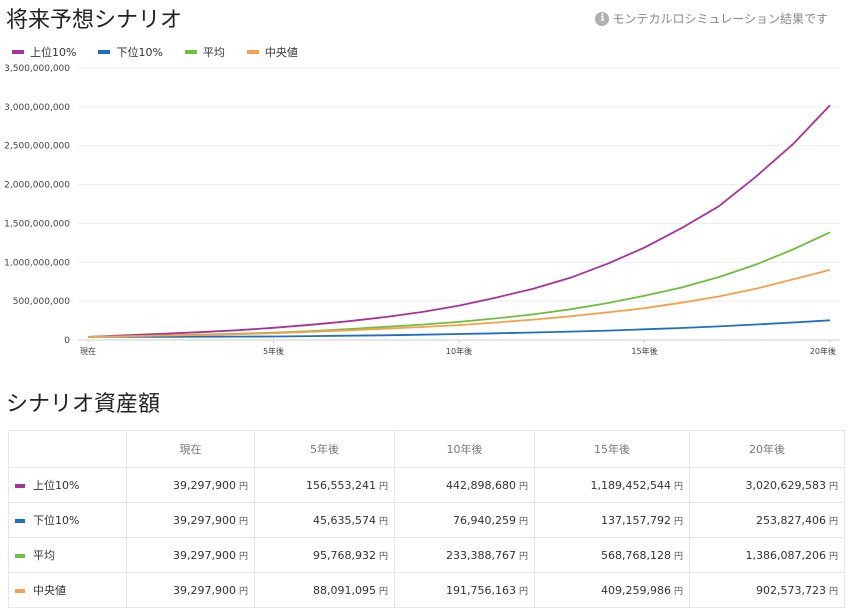  I want to click on table-cell: 442,898,680 円, so click(464, 485).